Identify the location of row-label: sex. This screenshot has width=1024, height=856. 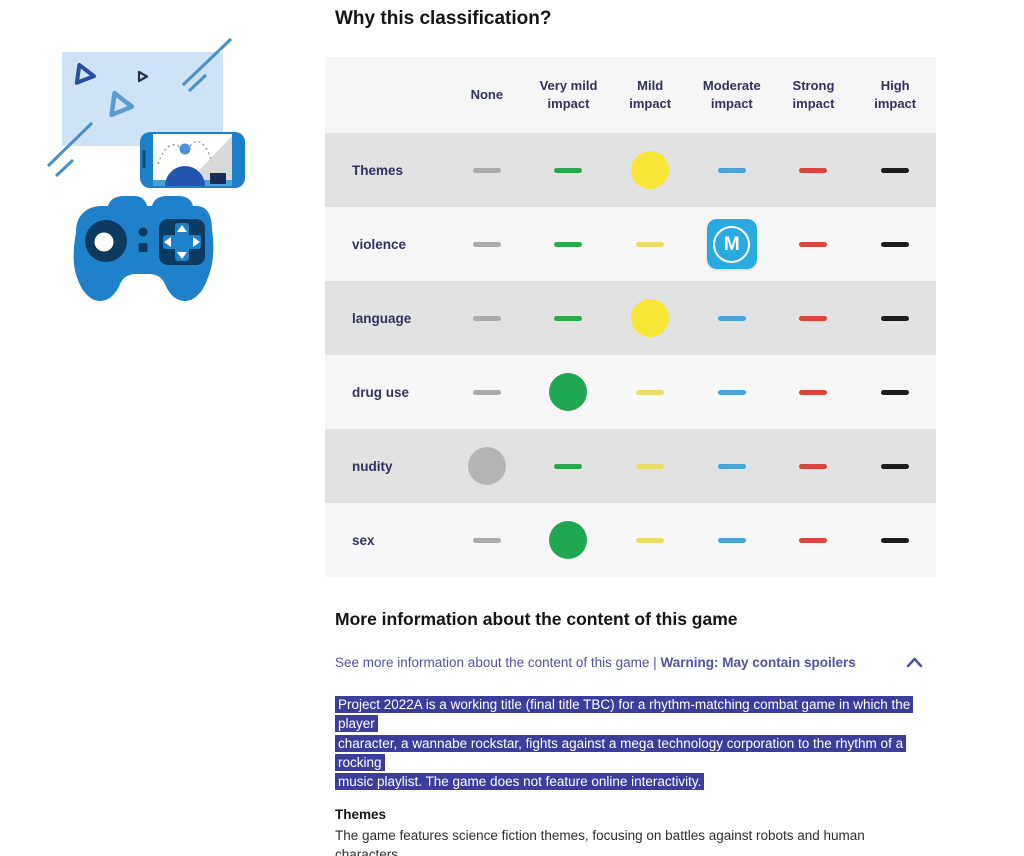
(363, 540).